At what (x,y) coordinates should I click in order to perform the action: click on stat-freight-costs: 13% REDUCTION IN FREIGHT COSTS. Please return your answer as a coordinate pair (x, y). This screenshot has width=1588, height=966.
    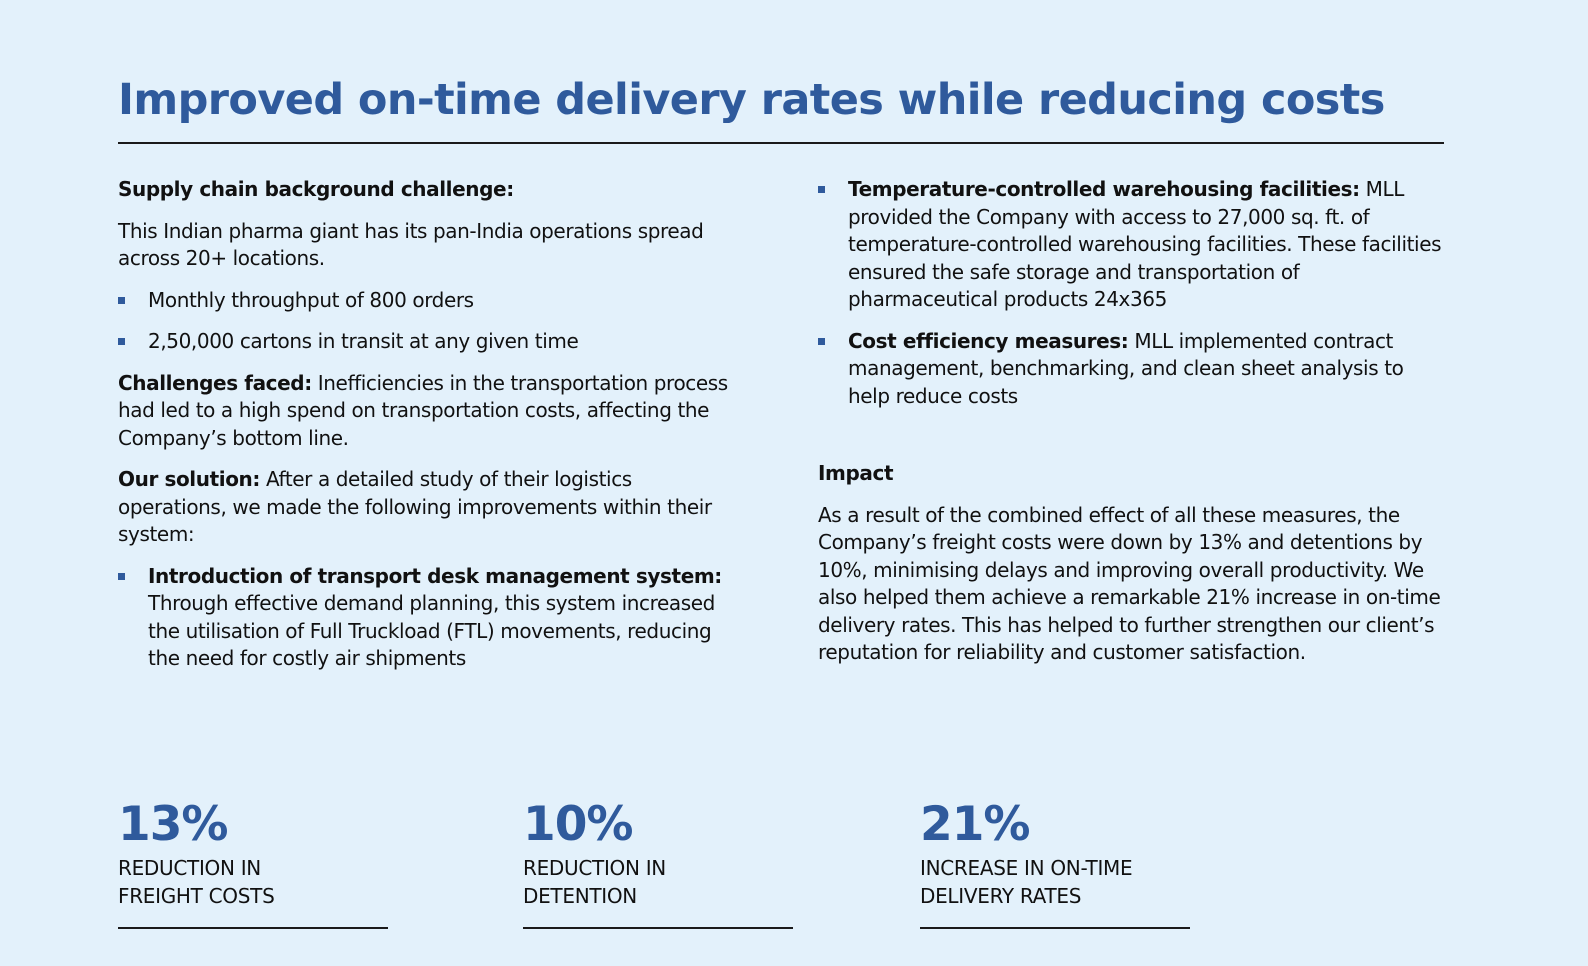
    Looking at the image, I should click on (253, 862).